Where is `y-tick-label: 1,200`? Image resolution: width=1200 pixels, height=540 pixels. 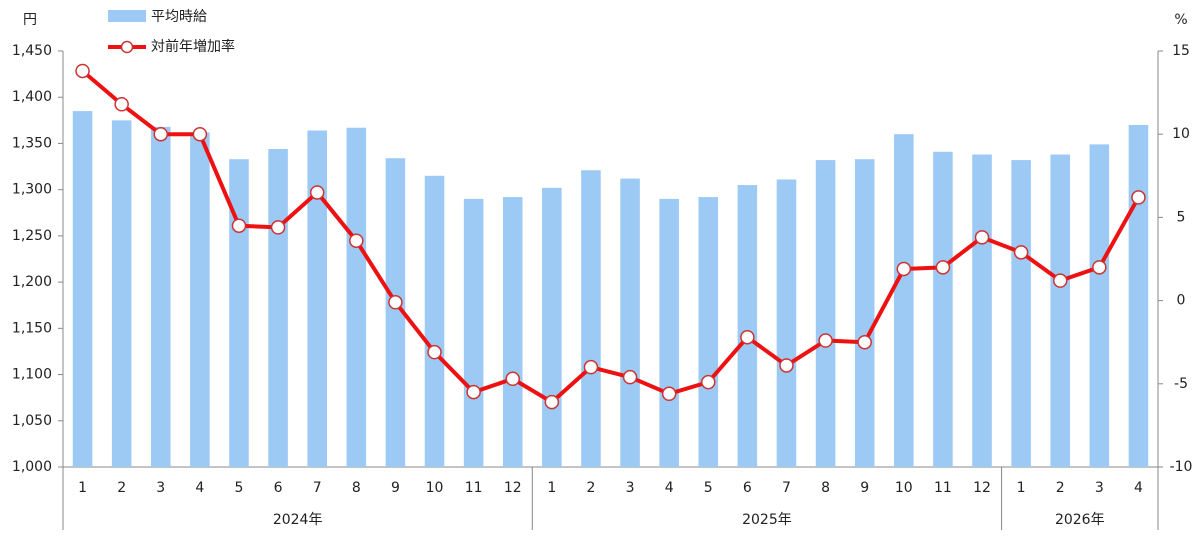 y-tick-label: 1,200 is located at coordinates (32, 282).